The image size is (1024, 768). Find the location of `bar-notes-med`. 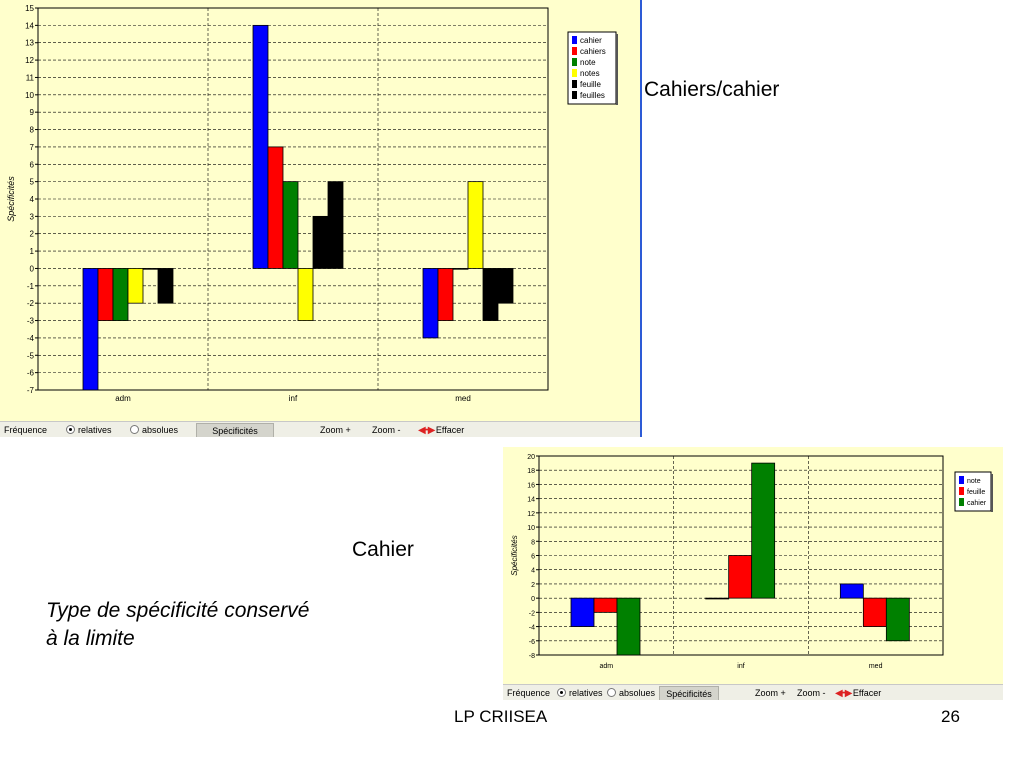

bar-notes-med is located at coordinates (475, 225).